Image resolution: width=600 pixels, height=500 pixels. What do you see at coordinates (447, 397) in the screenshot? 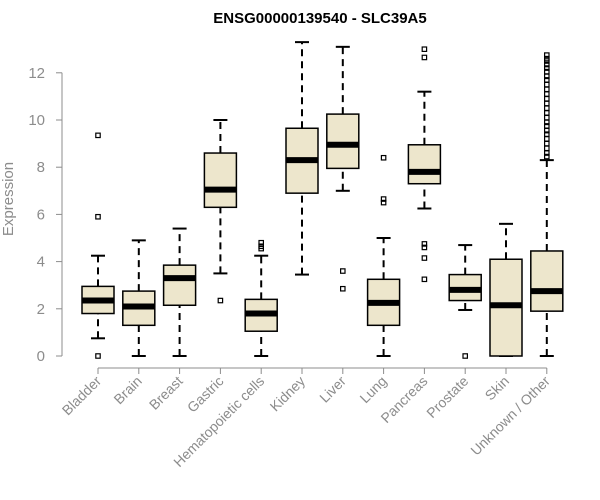
I see `x-tick-label: Prostate` at bounding box center [447, 397].